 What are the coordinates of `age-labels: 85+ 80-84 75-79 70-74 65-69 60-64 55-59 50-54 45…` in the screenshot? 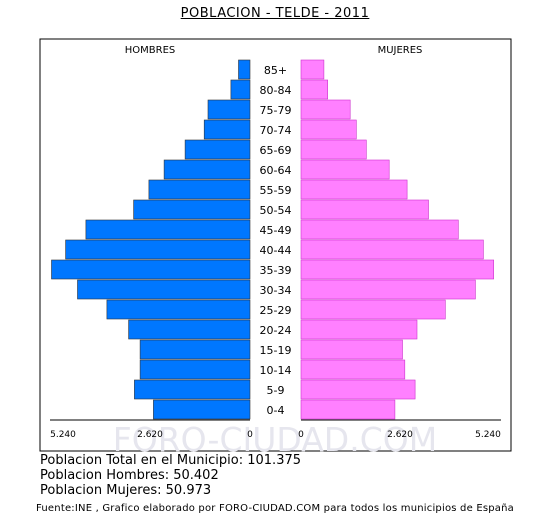 It's located at (276, 240).